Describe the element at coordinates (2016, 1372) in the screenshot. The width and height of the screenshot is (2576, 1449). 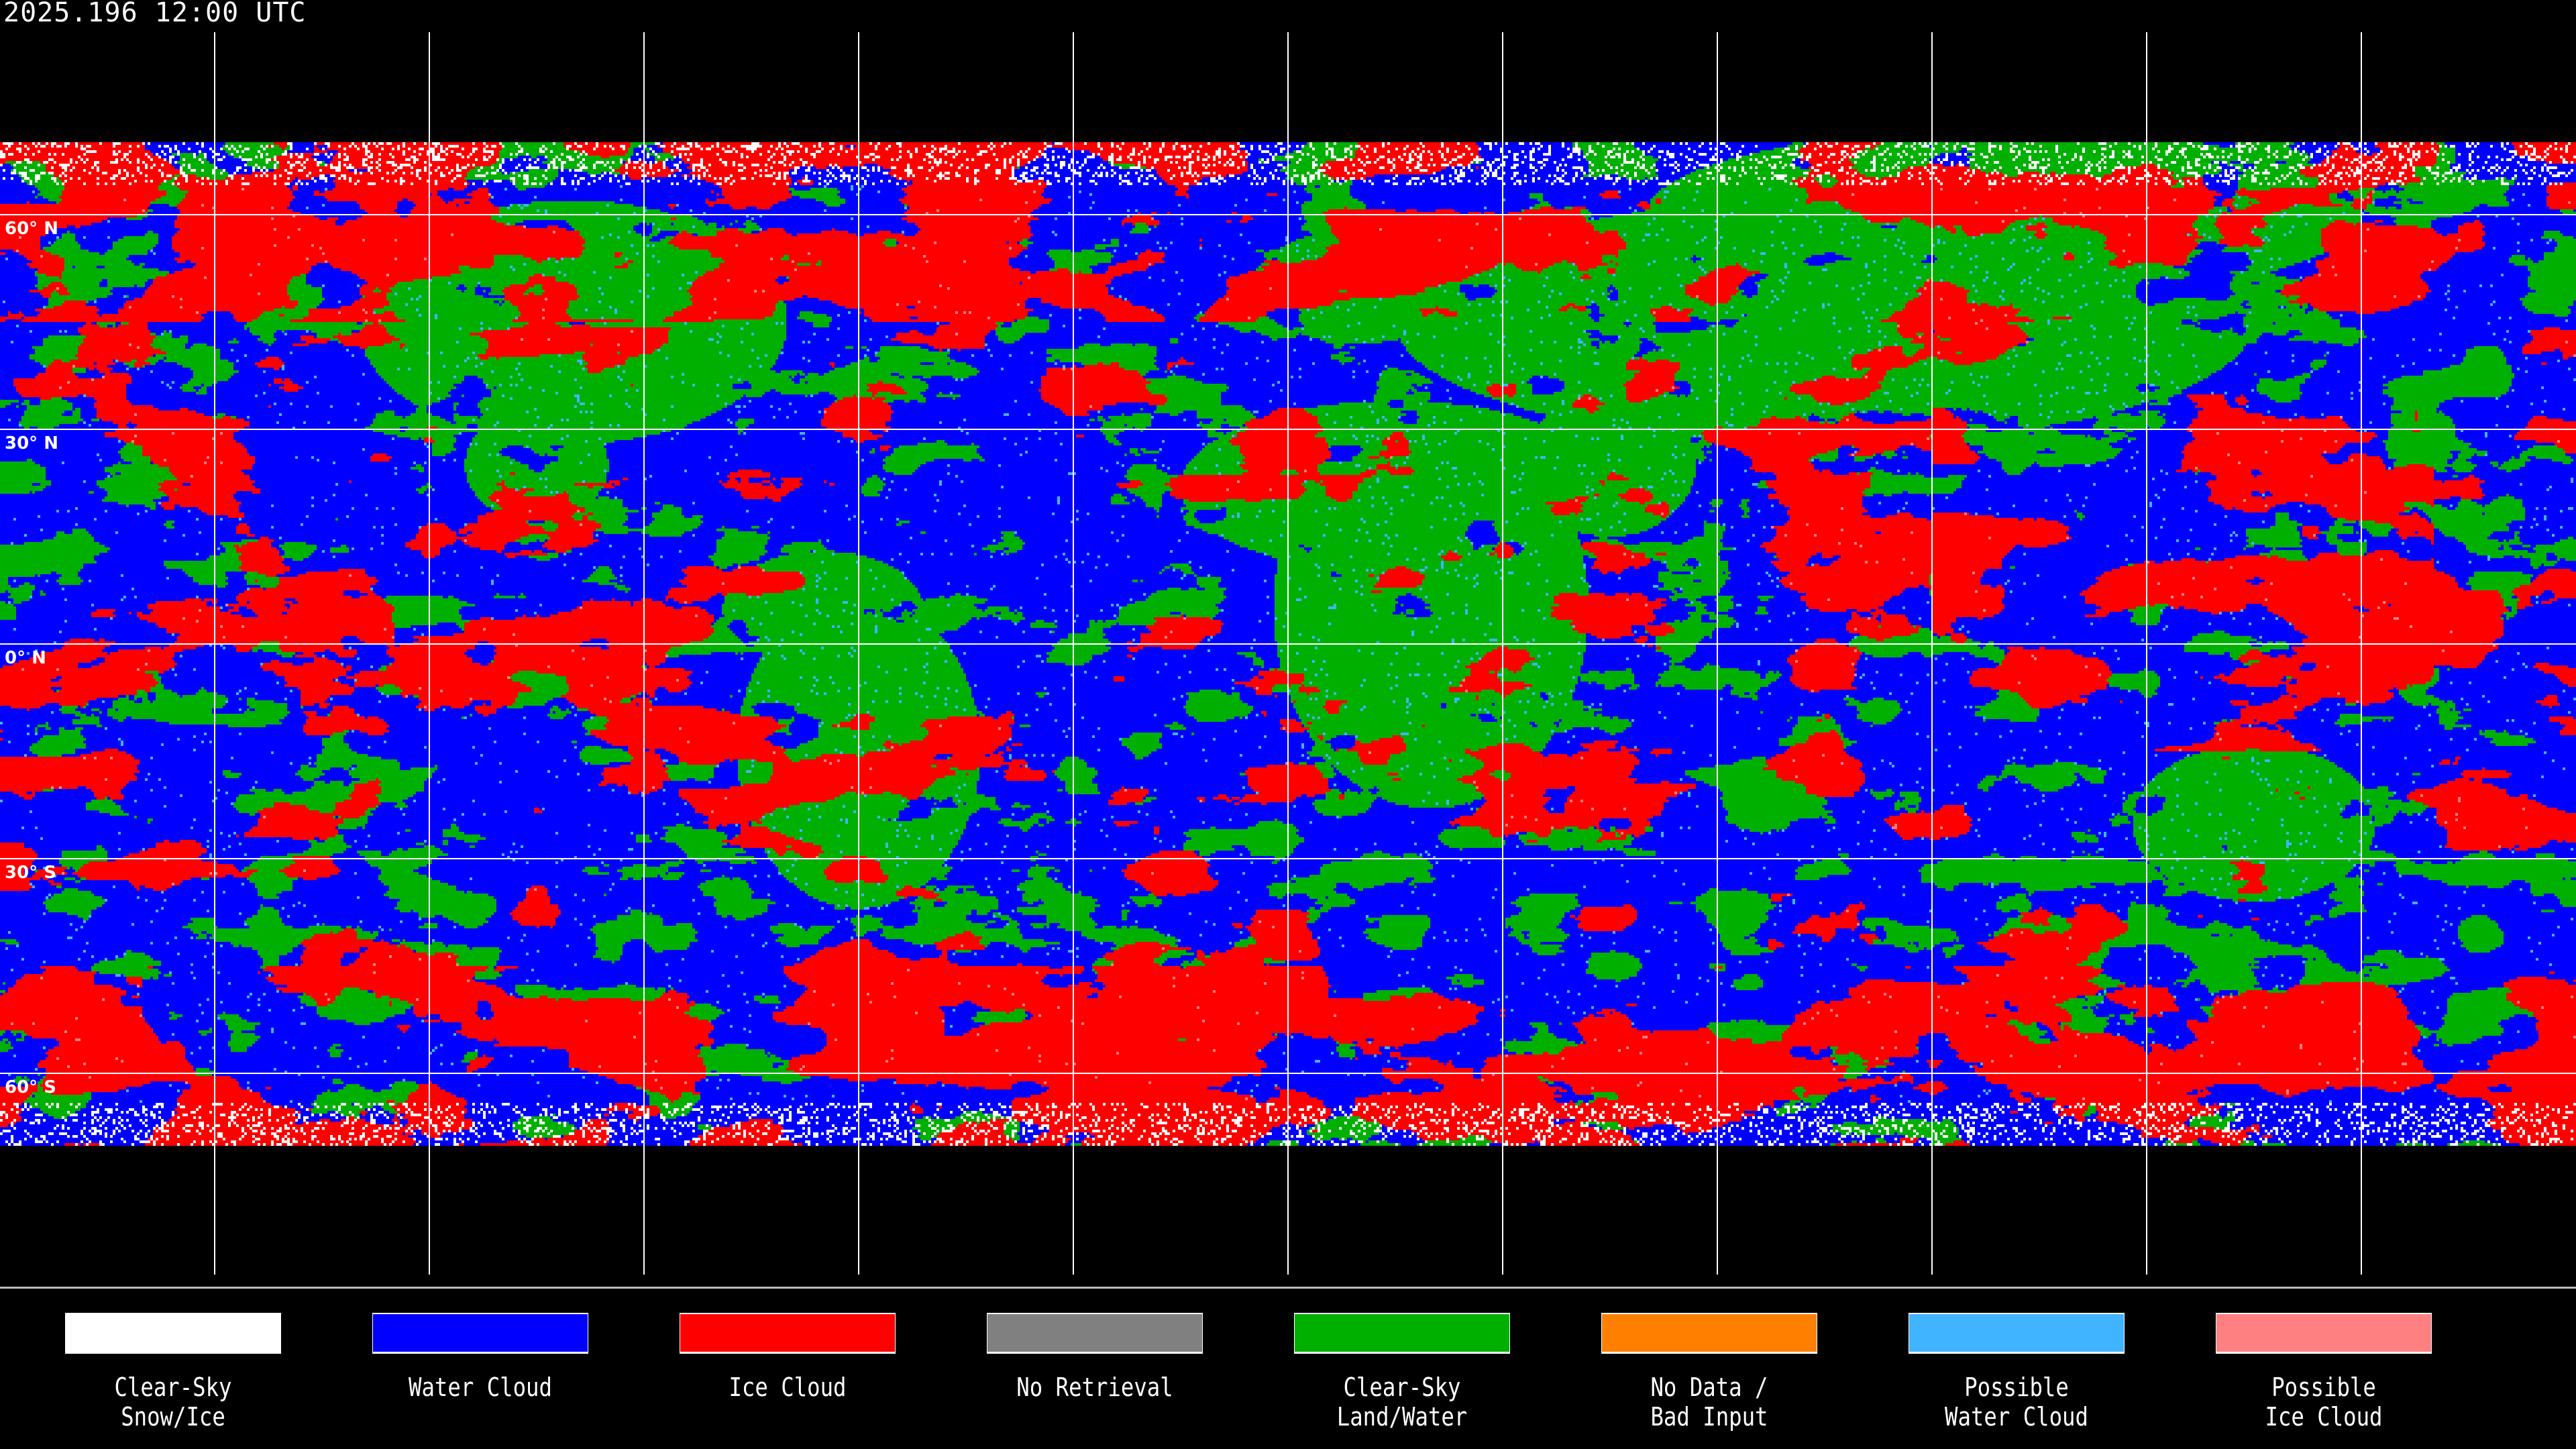
I see `legend-item: Possible Water Cloud` at that location.